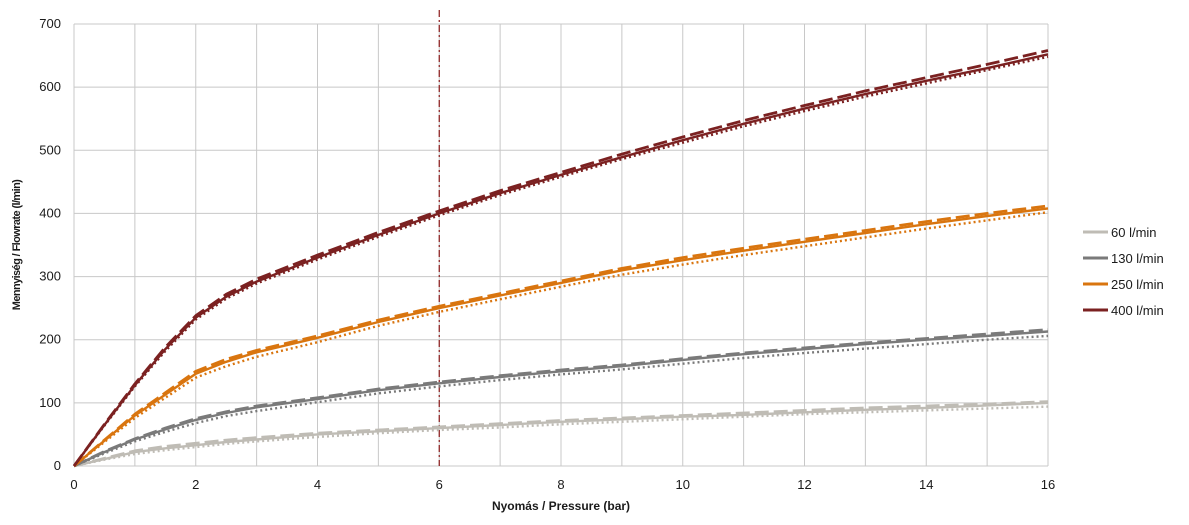 The image size is (1189, 525). I want to click on y-tick-label: 300, so click(50, 276).